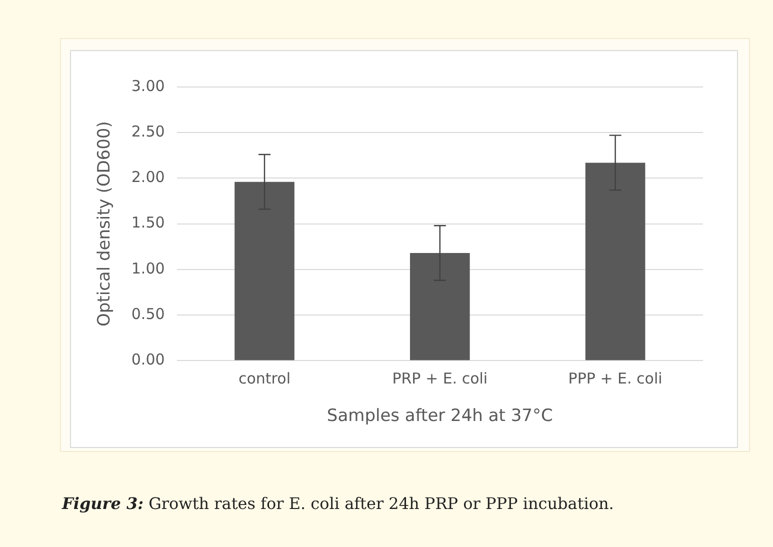 The image size is (773, 547). I want to click on y-tick-label: 0.00, so click(148, 359).